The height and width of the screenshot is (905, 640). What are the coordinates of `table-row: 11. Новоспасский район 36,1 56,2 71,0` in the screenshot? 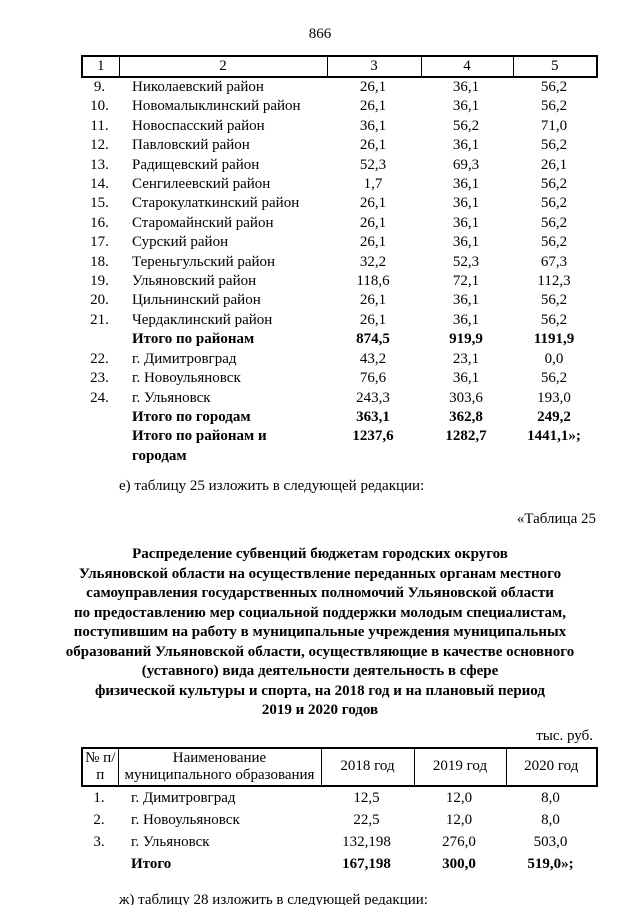 It's located at (329, 125).